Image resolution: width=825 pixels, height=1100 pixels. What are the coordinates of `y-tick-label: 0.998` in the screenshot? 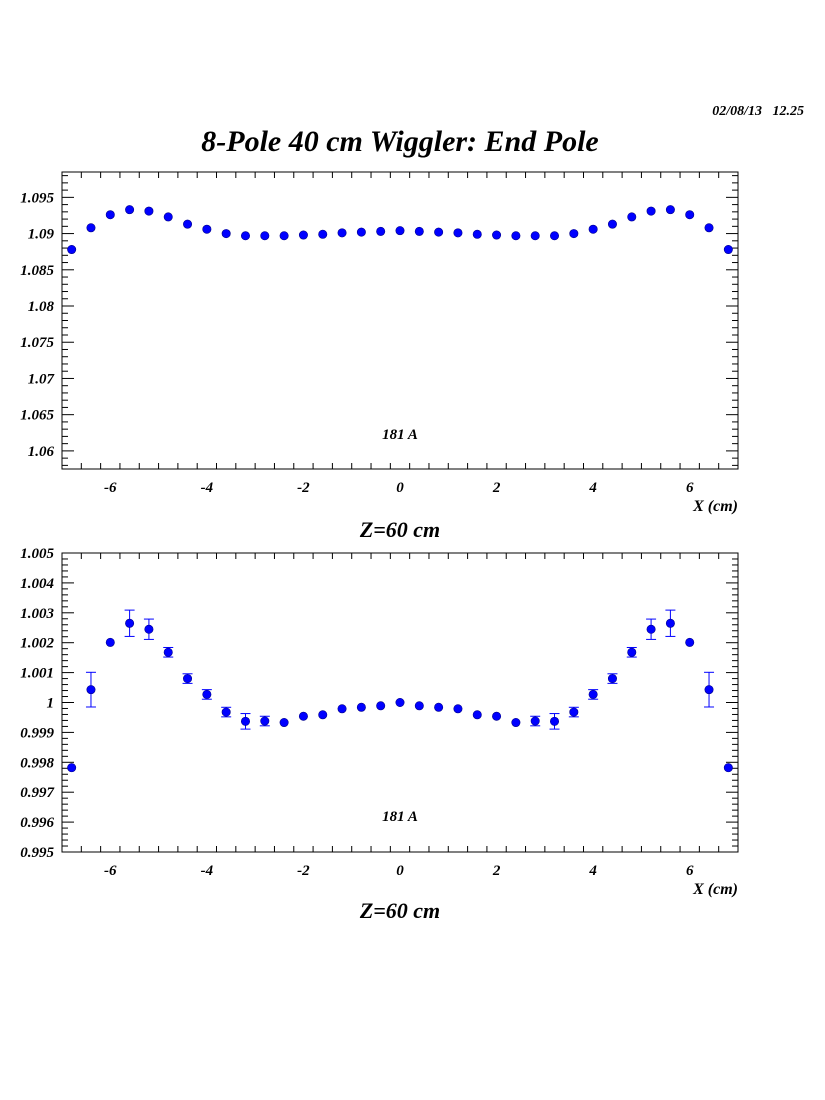 It's located at (37, 763).